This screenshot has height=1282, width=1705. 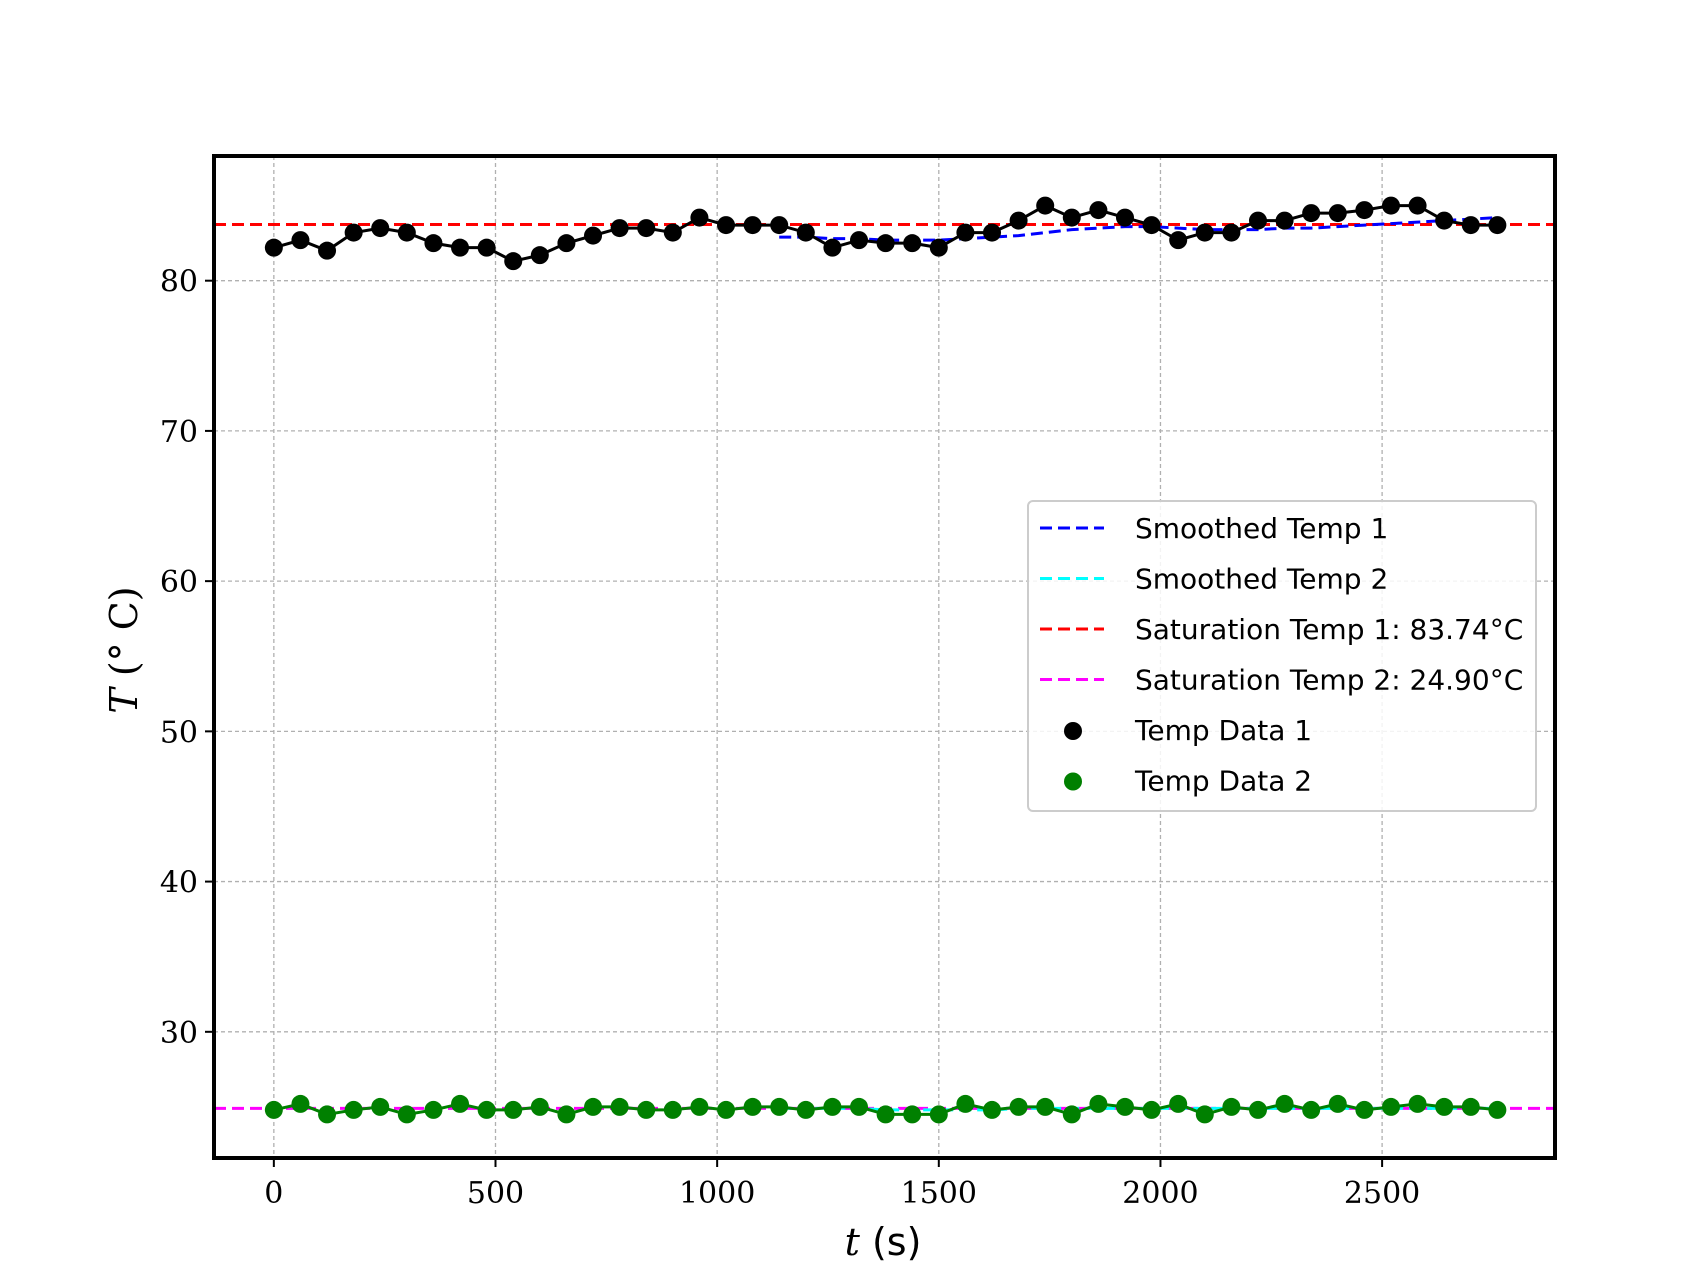 What do you see at coordinates (179, 432) in the screenshot?
I see `y-tick-label: 70` at bounding box center [179, 432].